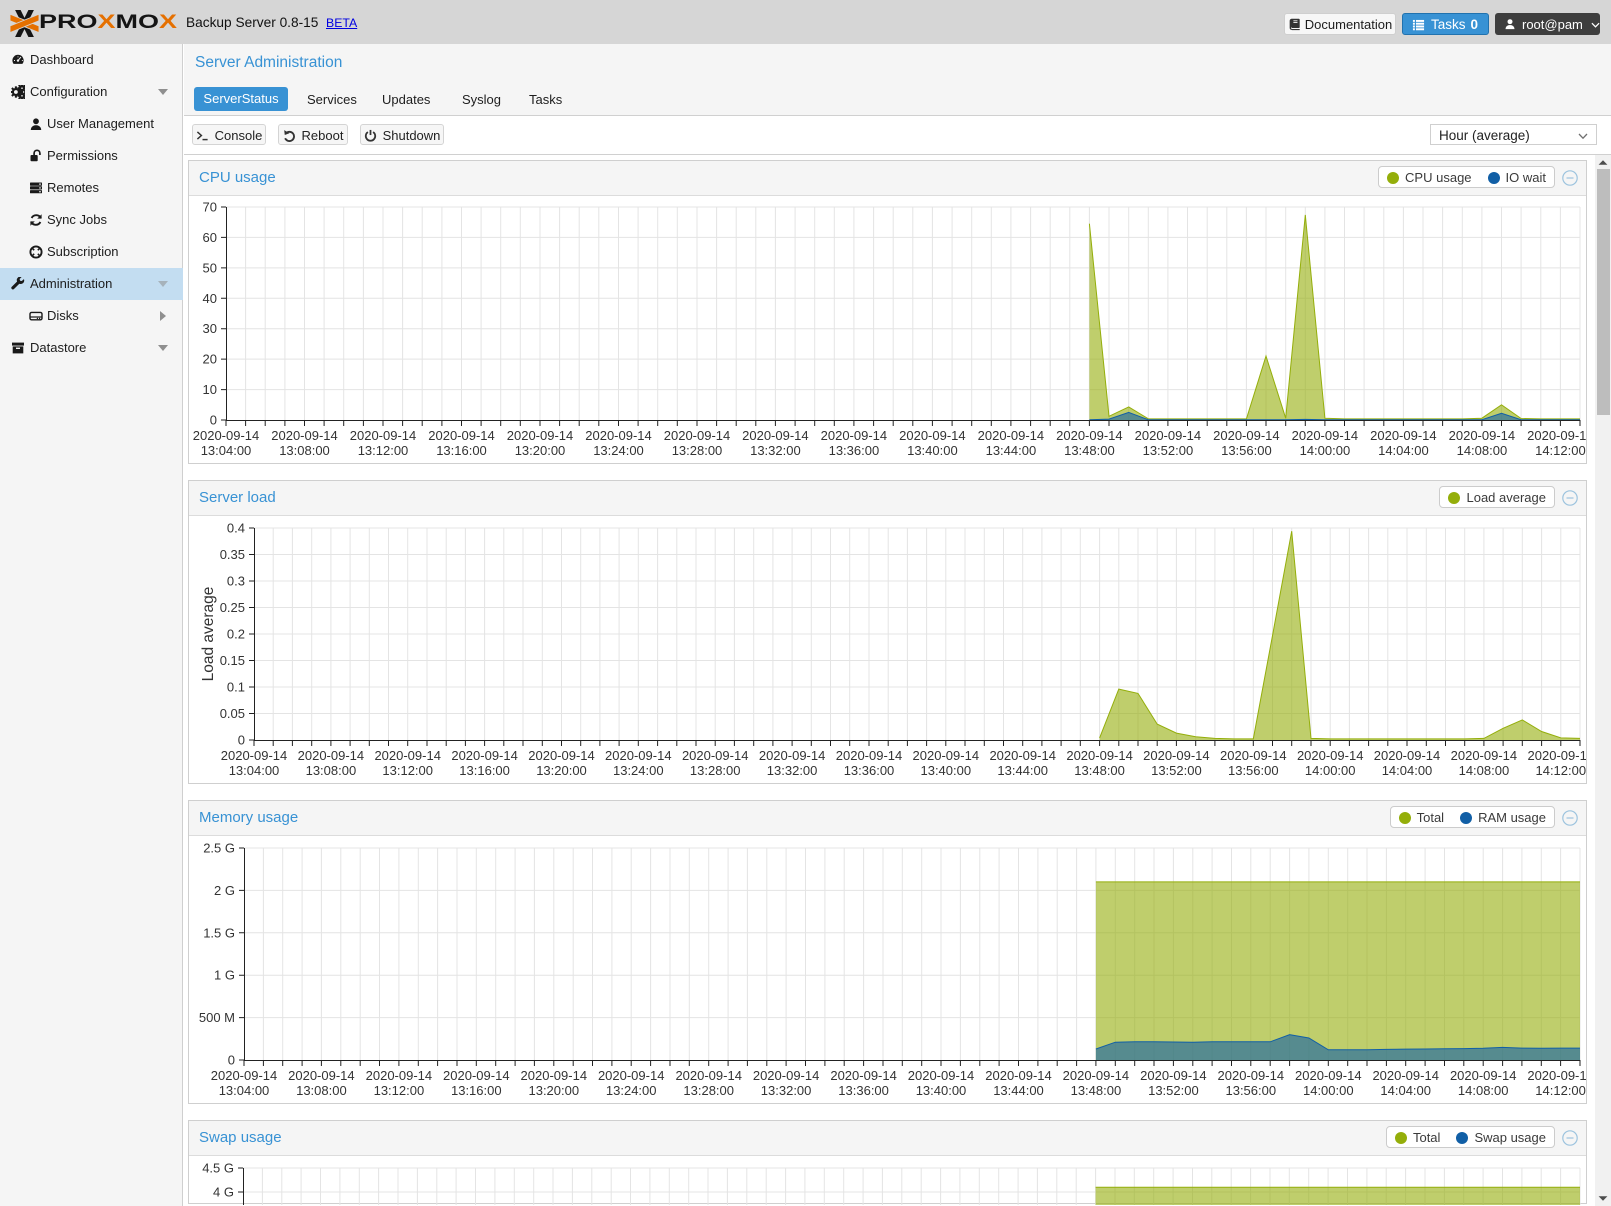 The image size is (1611, 1206). Describe the element at coordinates (236, 581) in the screenshot. I see `svg-text: 0.3` at that location.